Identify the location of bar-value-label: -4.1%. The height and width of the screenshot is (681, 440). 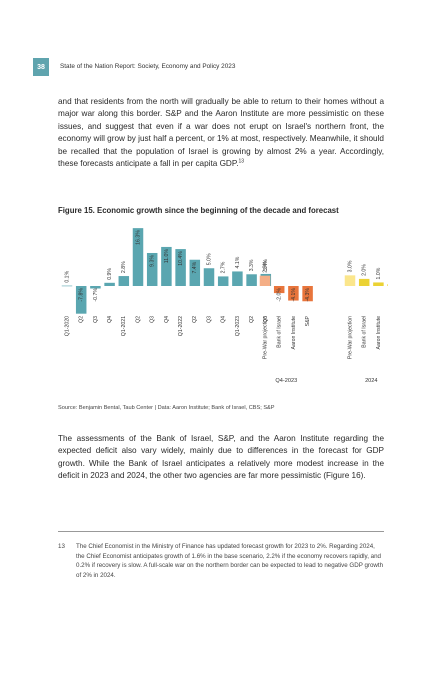
(294, 295).